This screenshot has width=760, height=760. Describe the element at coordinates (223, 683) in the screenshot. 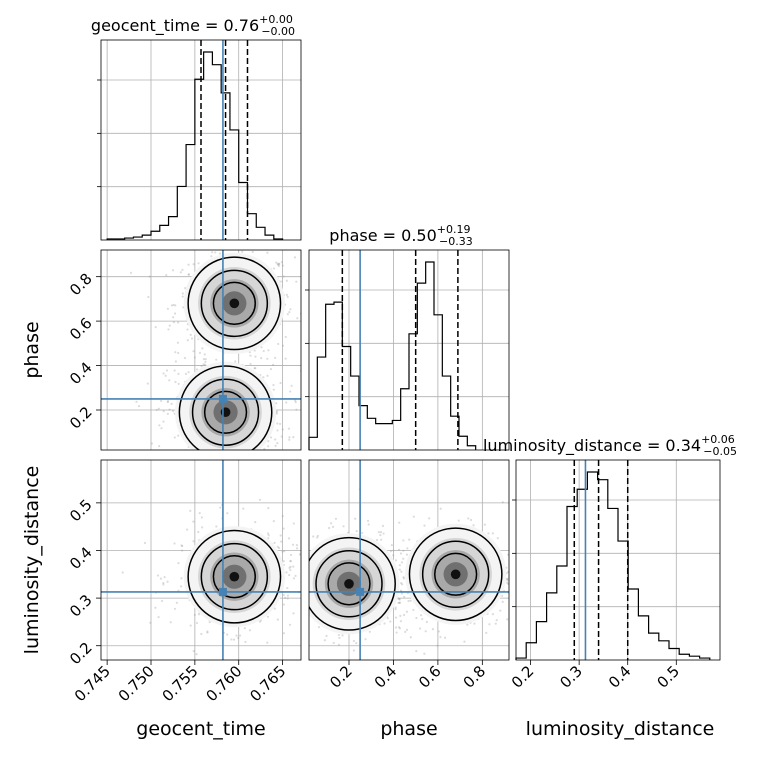

I see `x-tick-label: 0.760` at that location.